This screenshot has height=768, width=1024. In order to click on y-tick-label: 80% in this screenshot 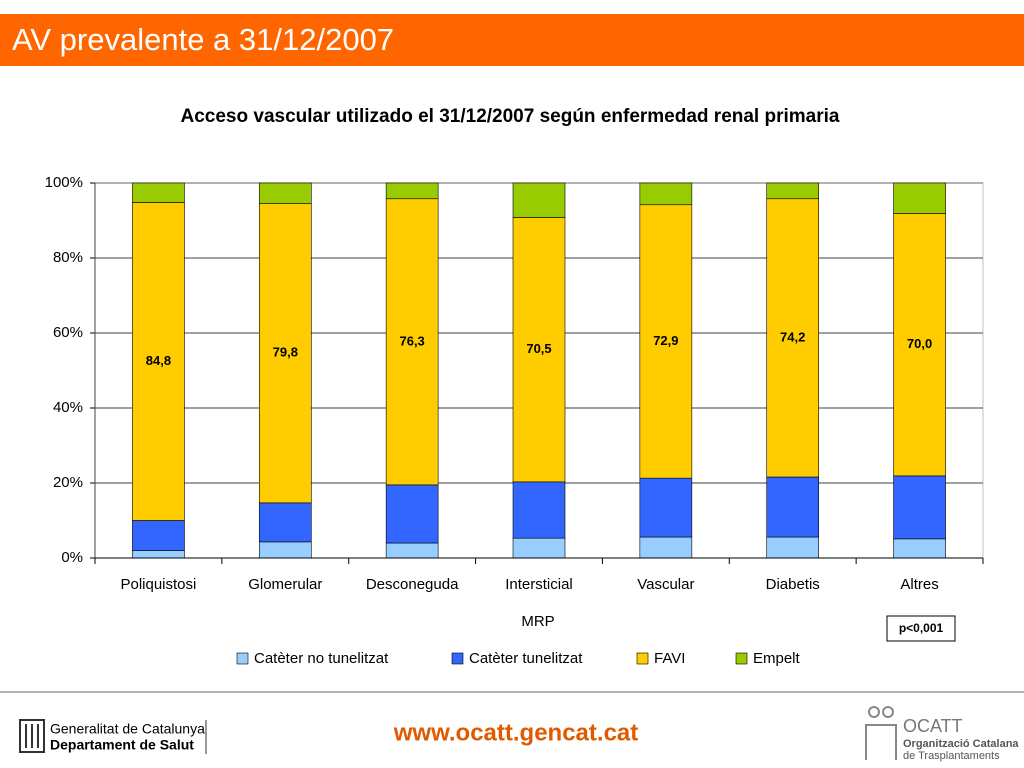, I will do `click(68, 257)`.